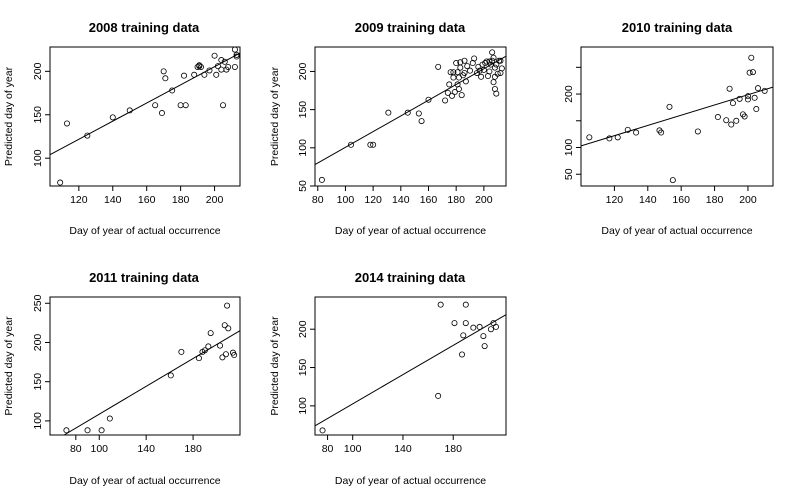  Describe the element at coordinates (569, 174) in the screenshot. I see `y-tick-label: 50` at that location.